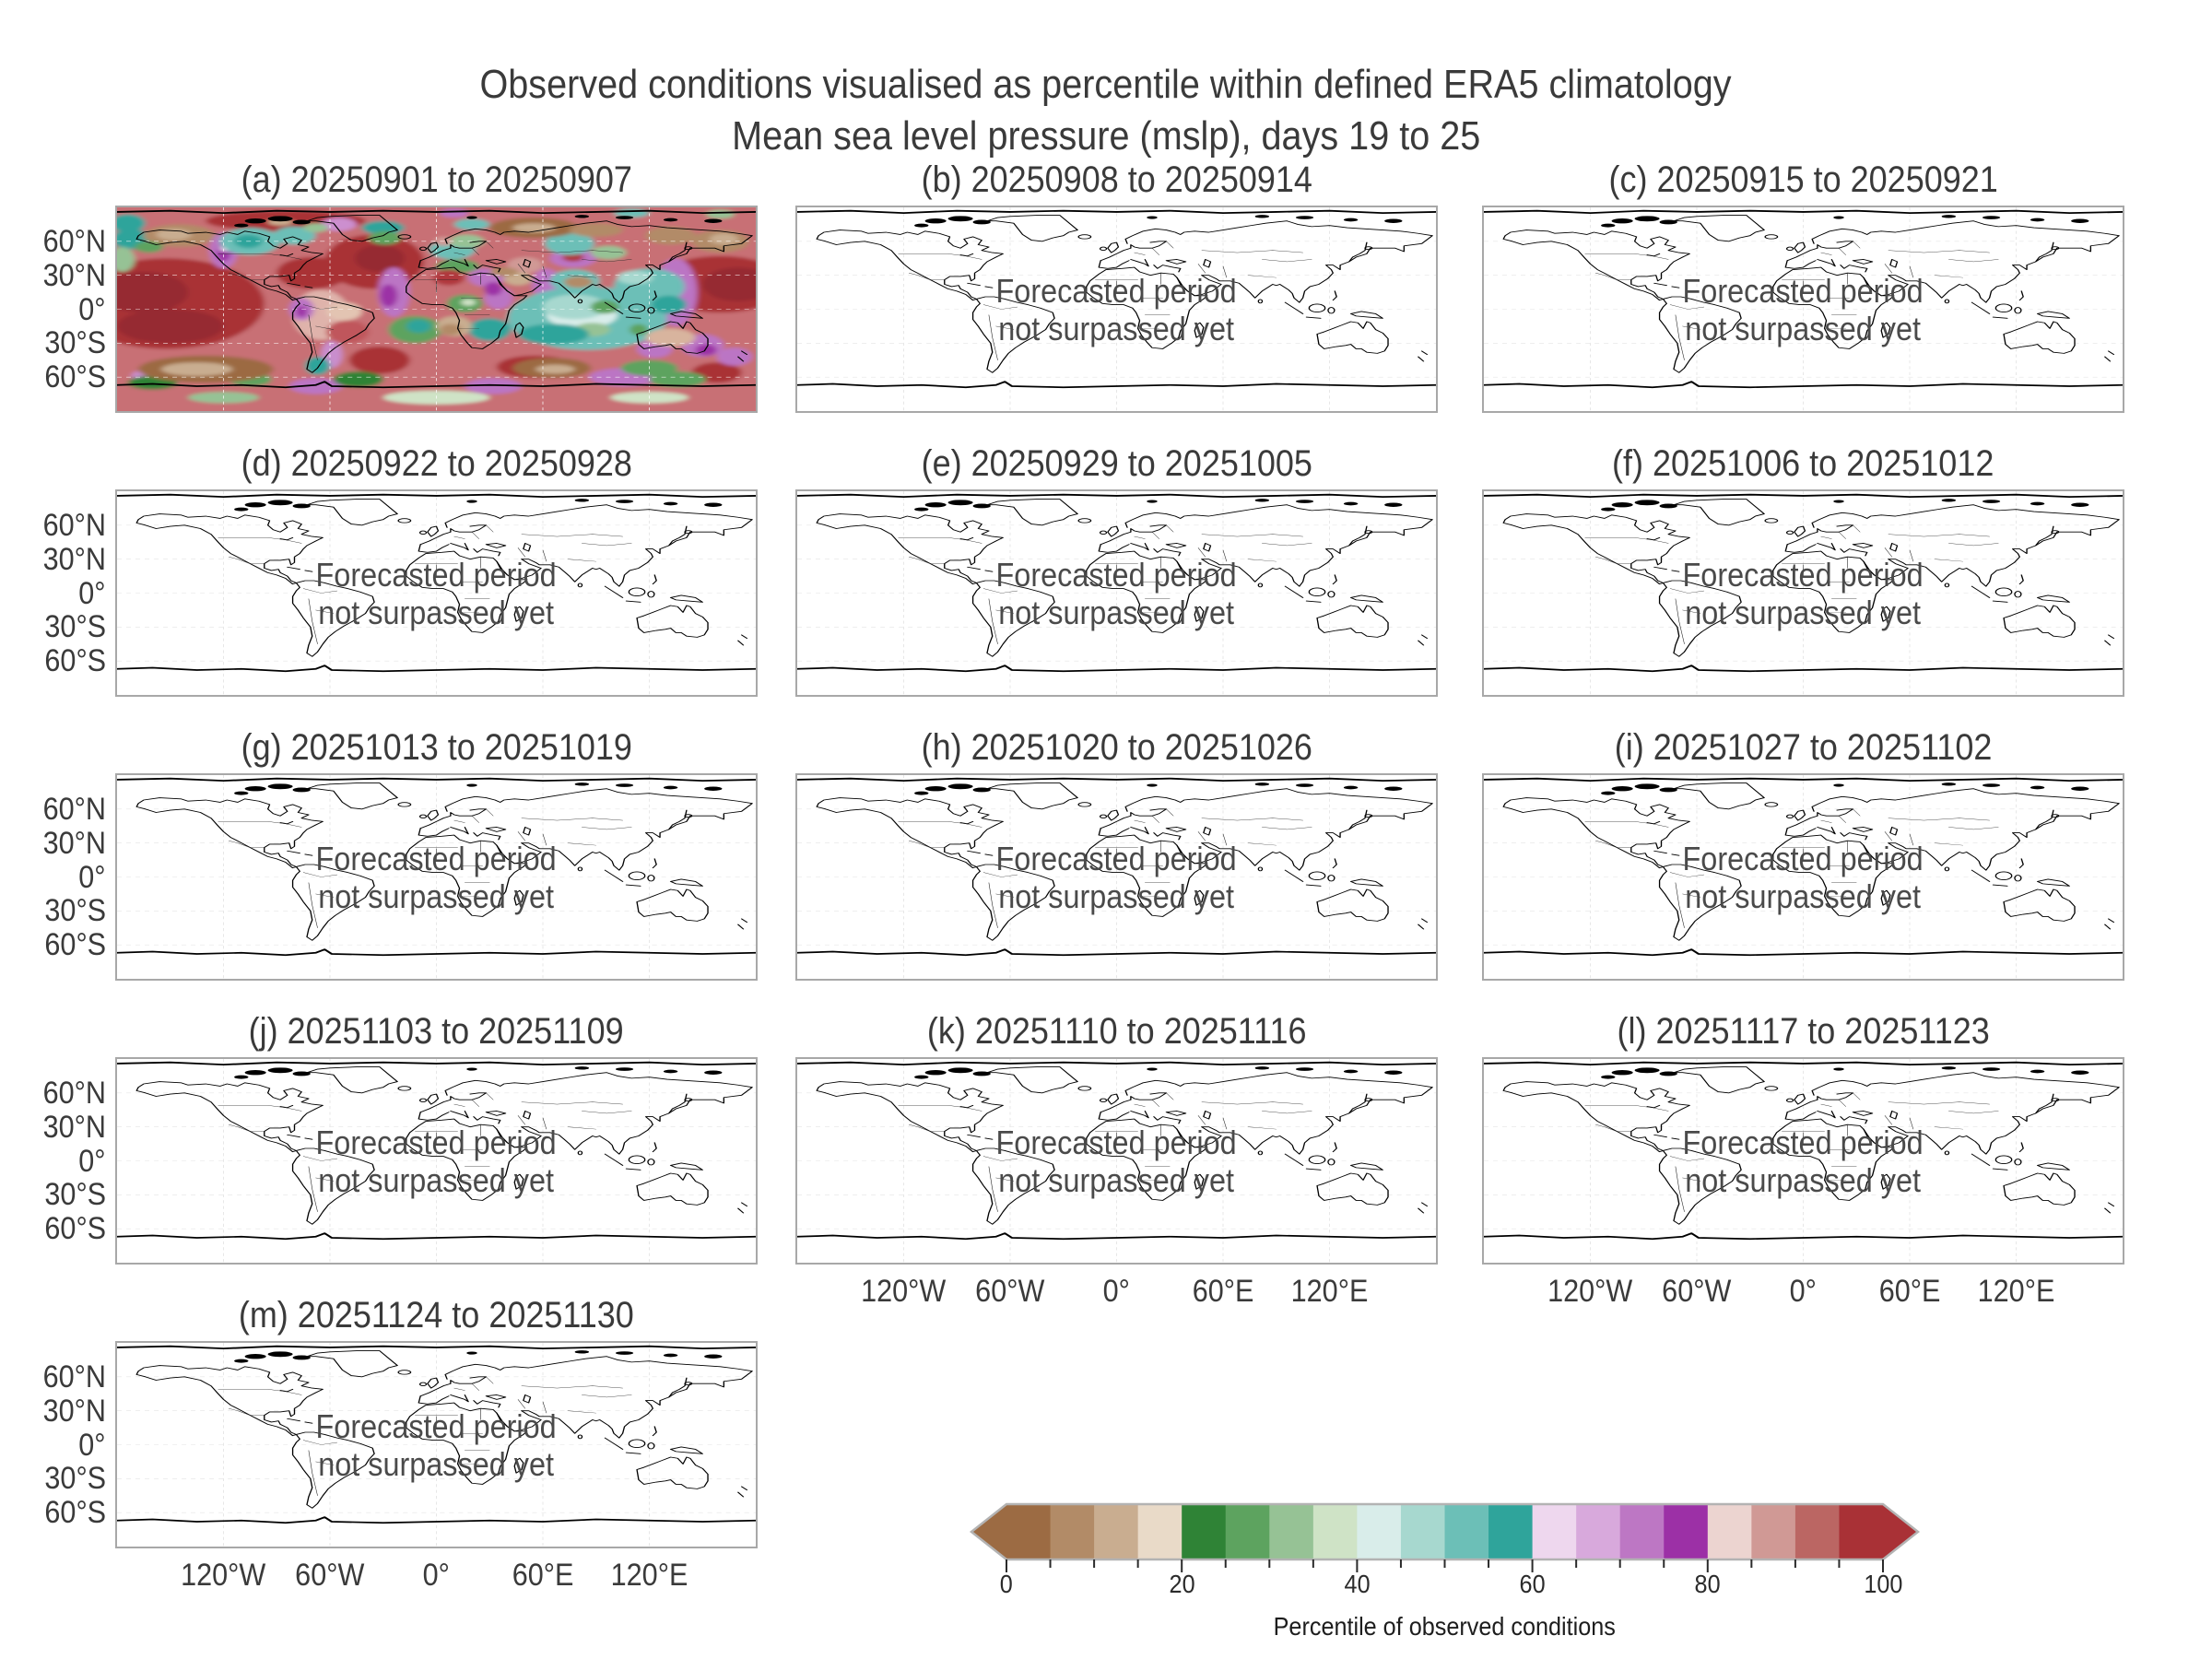 Image resolution: width=2212 pixels, height=1659 pixels. I want to click on map-panel-i: Forecasted period not surpassed yet, so click(1803, 877).